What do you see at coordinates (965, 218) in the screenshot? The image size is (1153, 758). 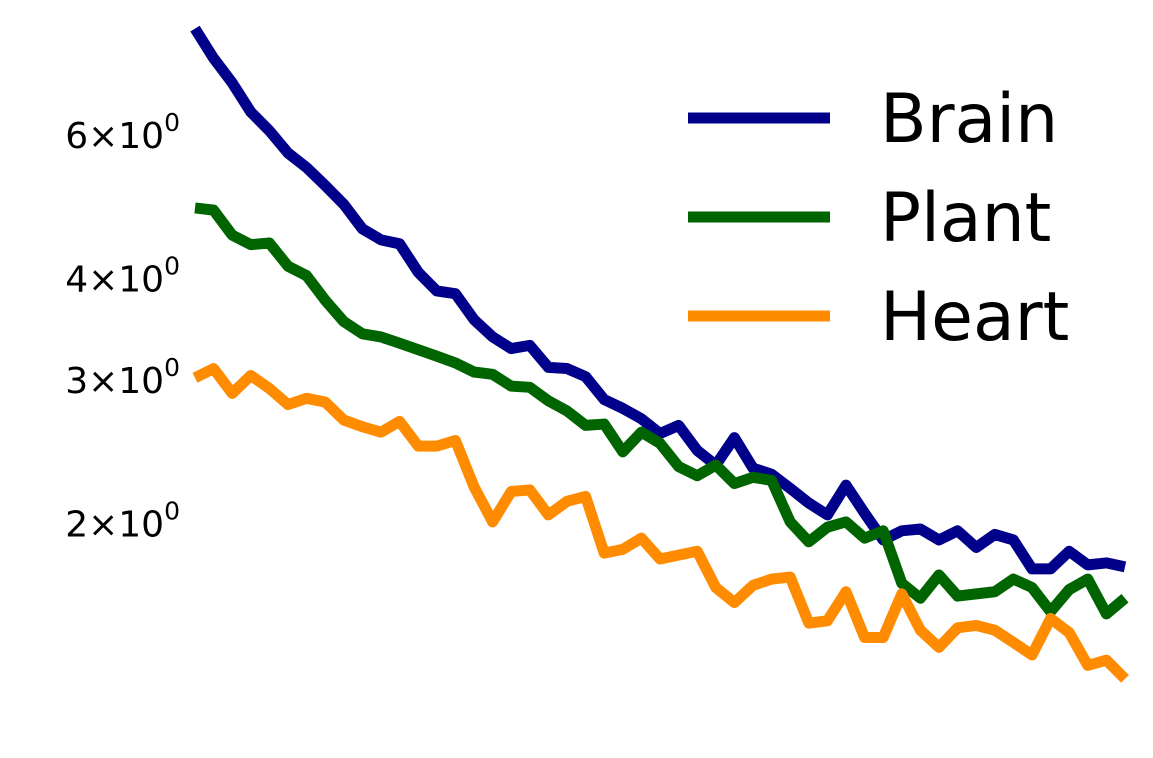 I see `legend-label: Plant` at bounding box center [965, 218].